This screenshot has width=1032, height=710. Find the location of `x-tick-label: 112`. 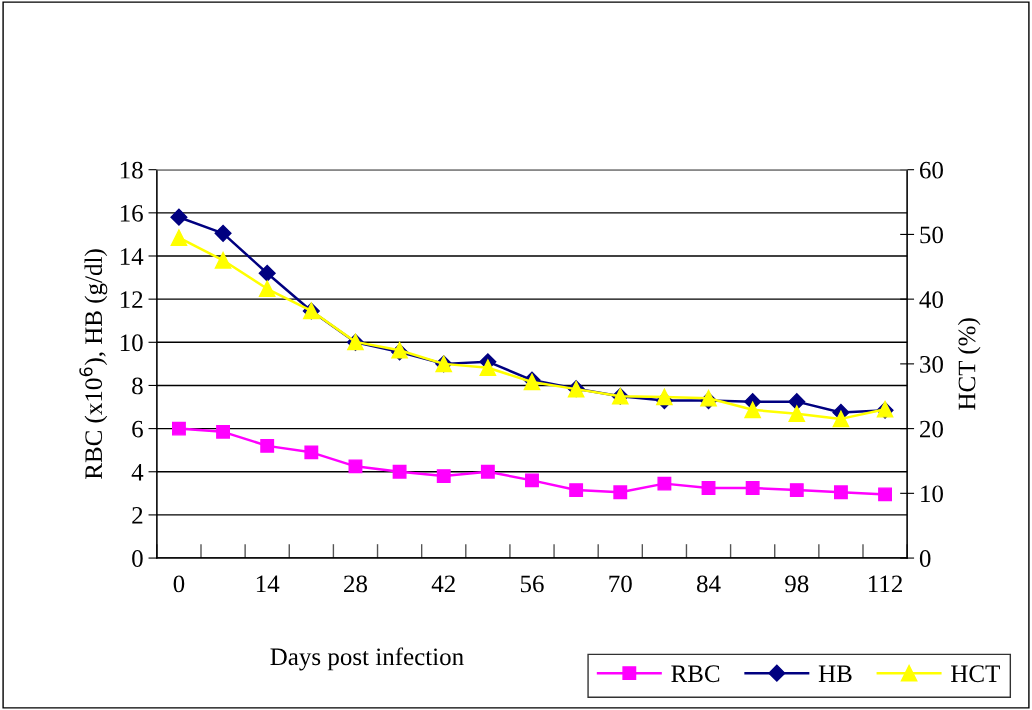

x-tick-label: 112 is located at coordinates (885, 584).